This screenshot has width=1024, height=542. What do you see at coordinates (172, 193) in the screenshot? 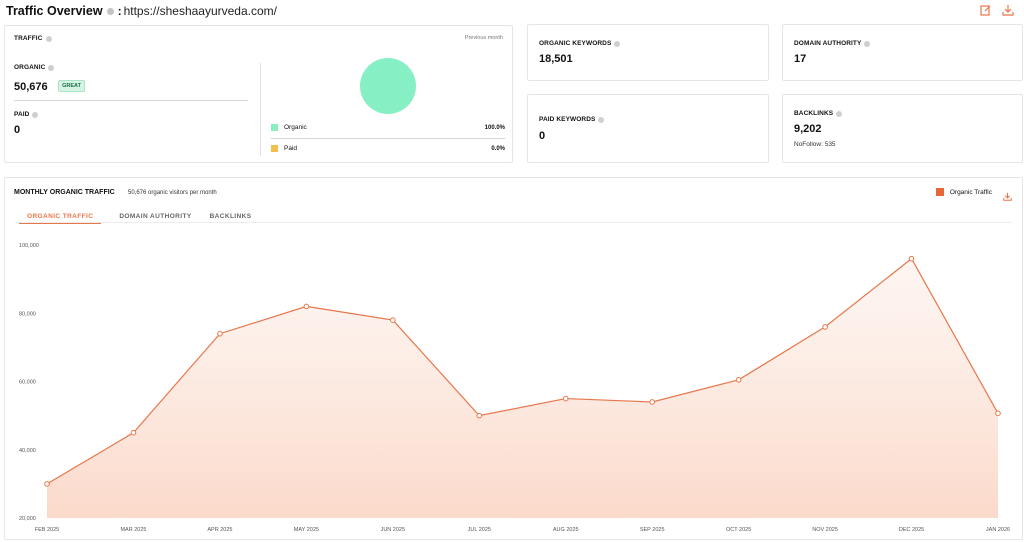
I see `monthly-subtitle: 50,676 organic visitors per month` at bounding box center [172, 193].